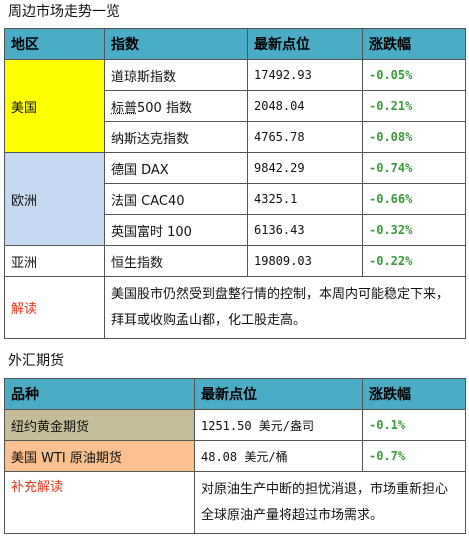 The width and height of the screenshot is (469, 540). I want to click on index-value: 2048.04, so click(305, 106).